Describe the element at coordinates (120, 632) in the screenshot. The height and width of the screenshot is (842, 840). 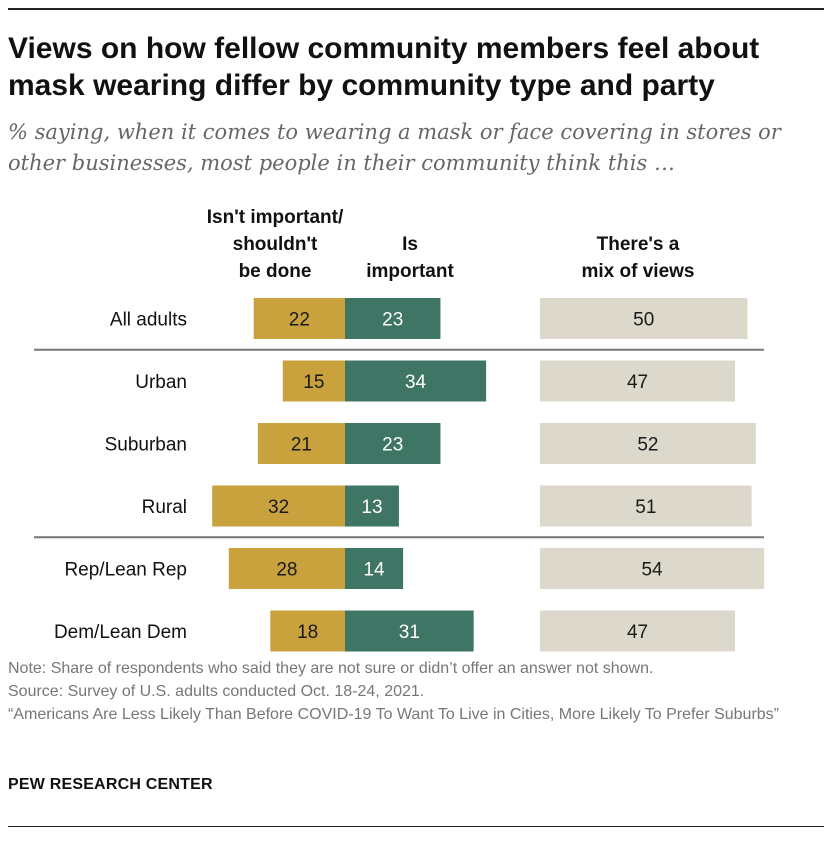
I see `row-label-dem-lean-dem: Dem/Lean Dem` at that location.